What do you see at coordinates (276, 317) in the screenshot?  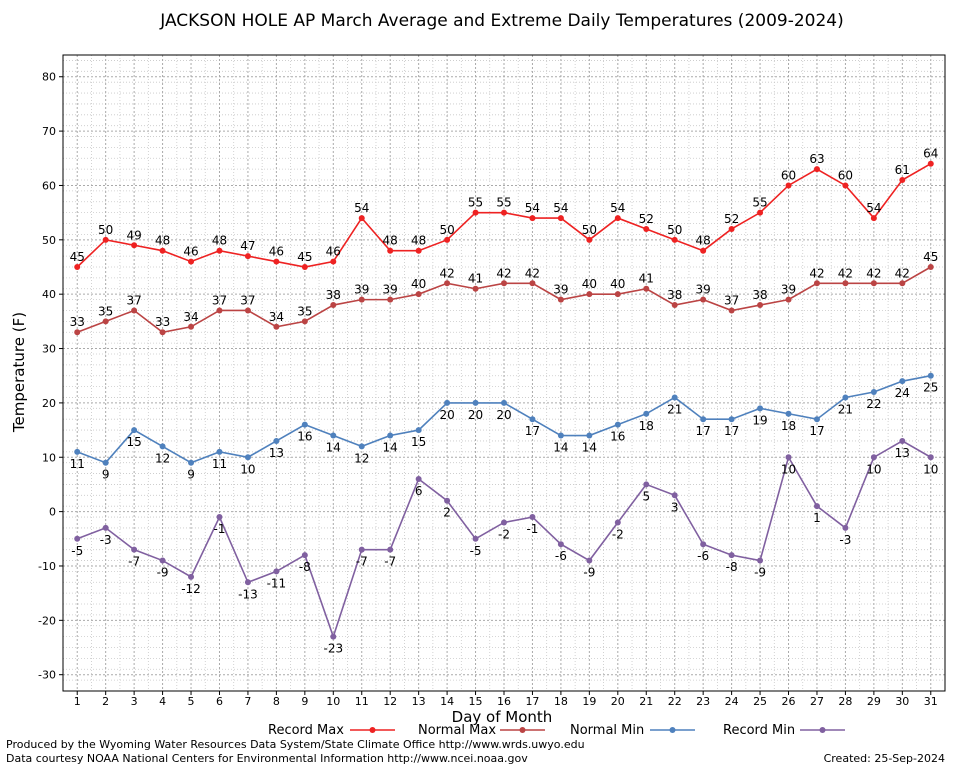 I see `normal-max-data-label: 34` at bounding box center [276, 317].